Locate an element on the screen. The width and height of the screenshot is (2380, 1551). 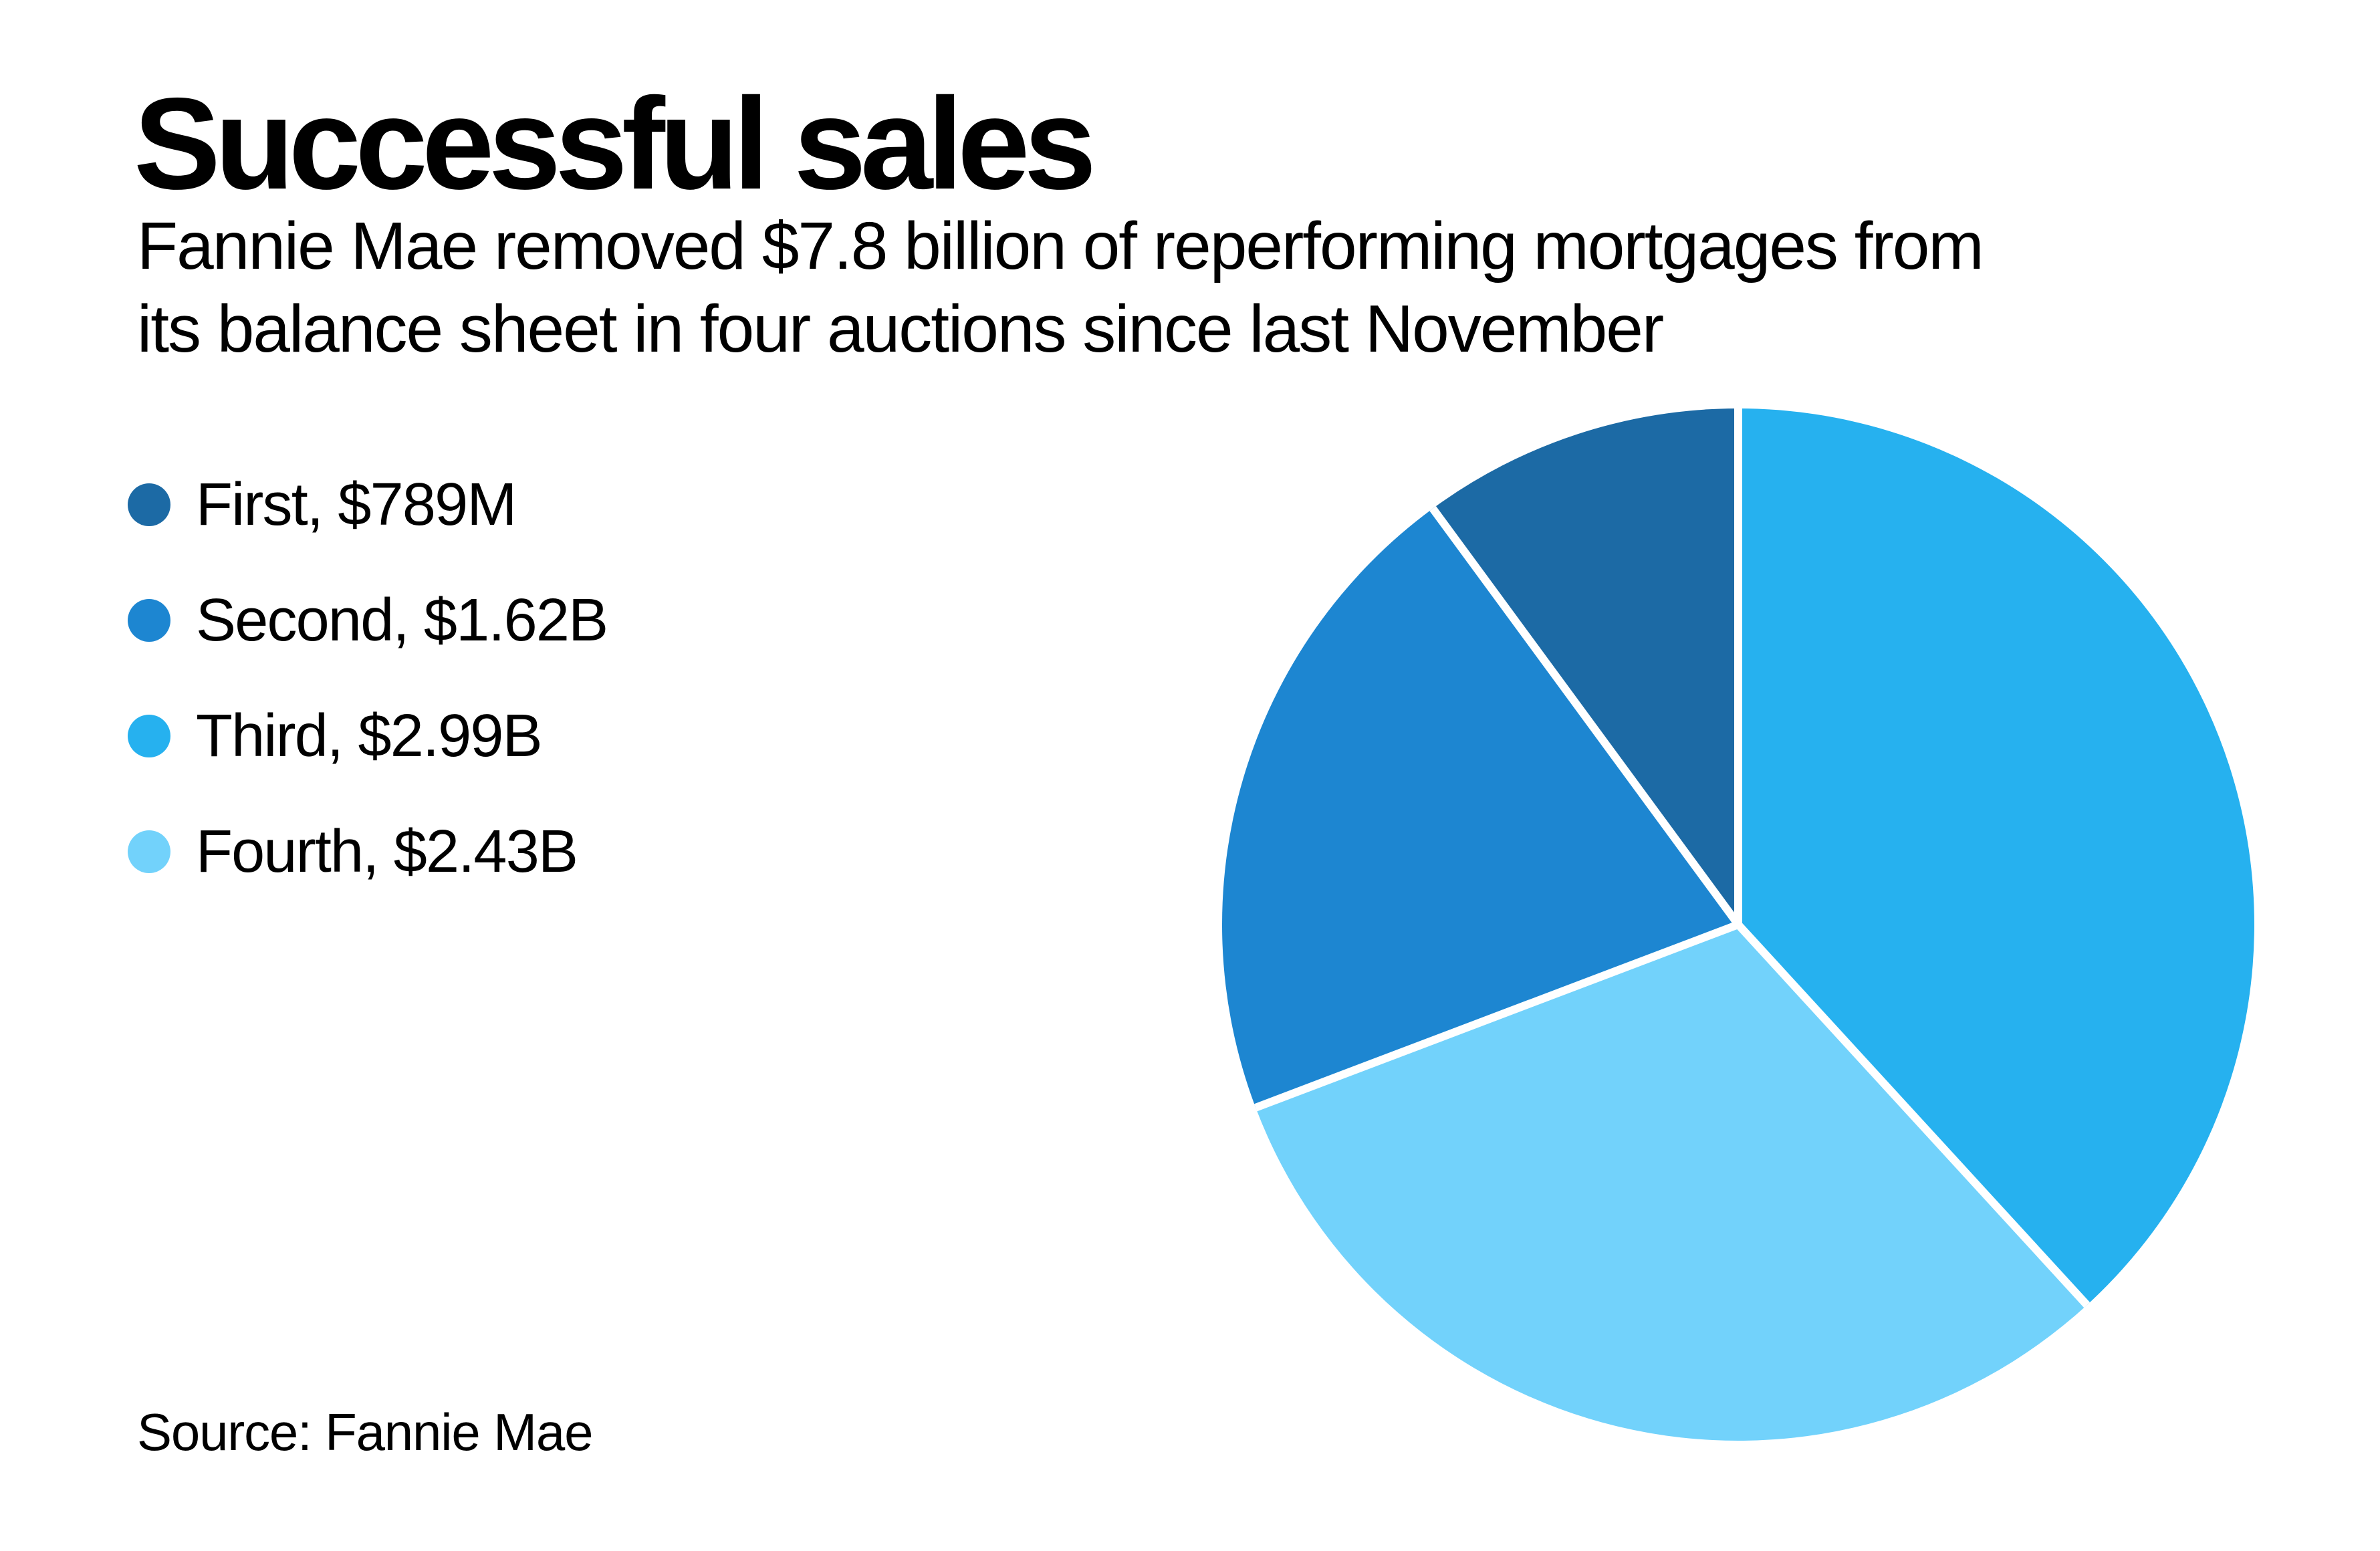
pie-slice-third is located at coordinates (1996, 857).